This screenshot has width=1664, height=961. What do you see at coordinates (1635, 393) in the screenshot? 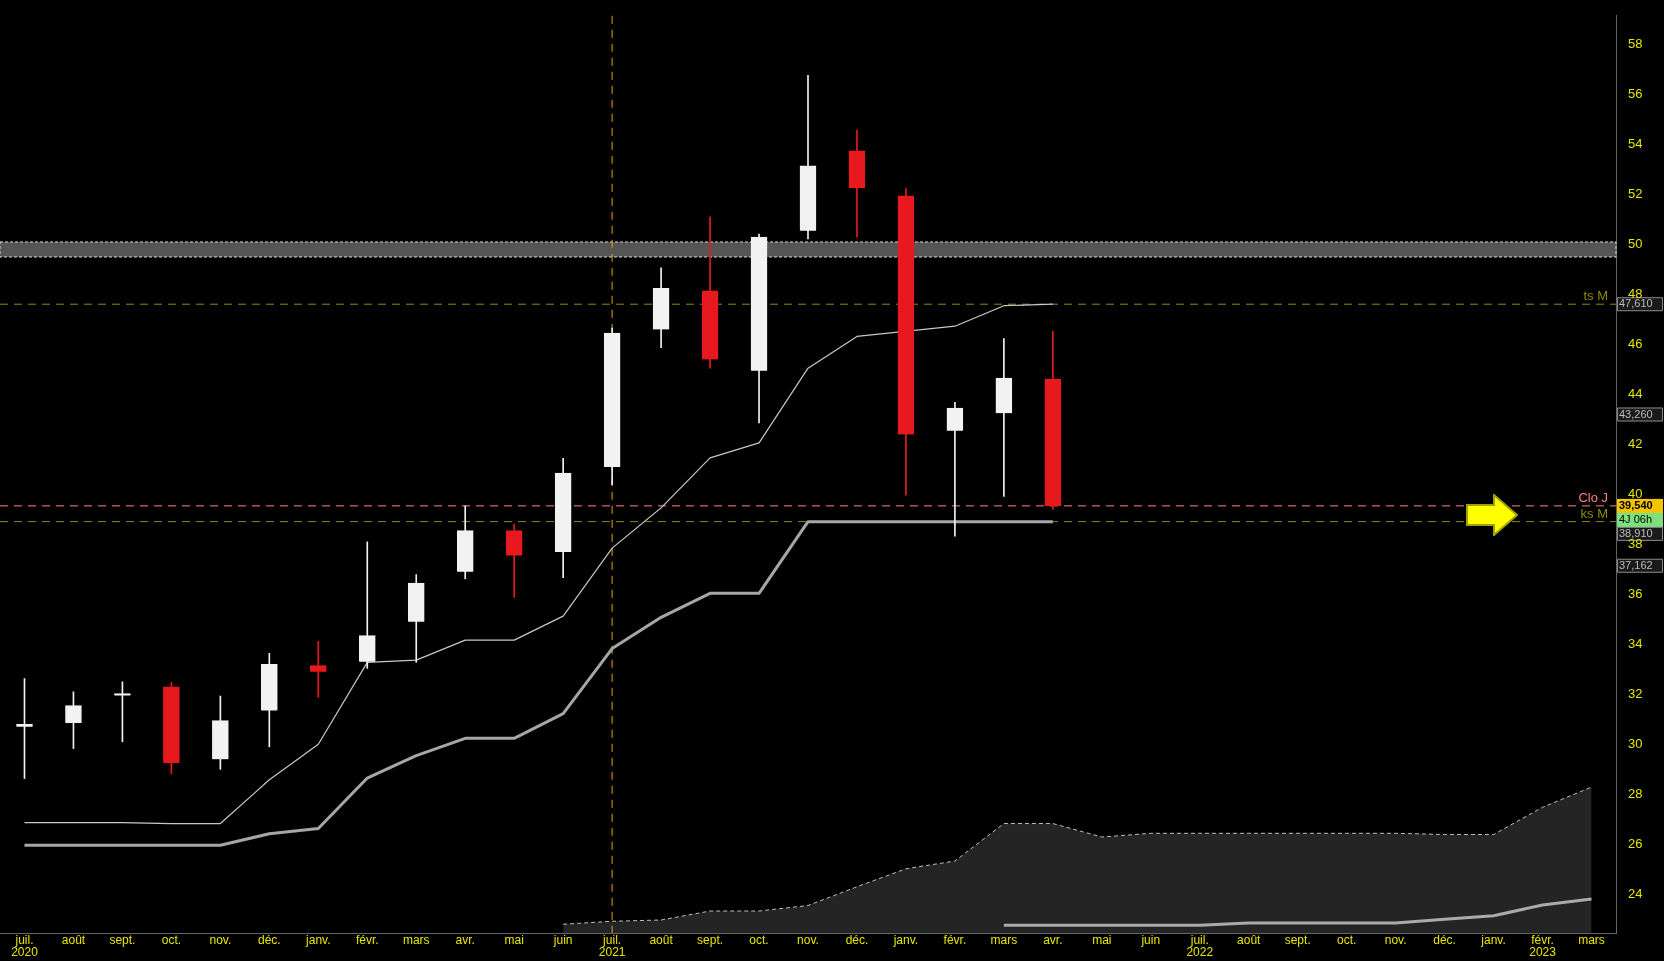
I see `y-tick-label: 44` at bounding box center [1635, 393].